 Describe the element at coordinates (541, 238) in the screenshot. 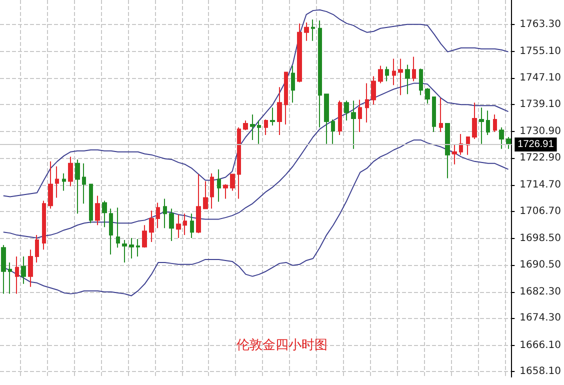

I see `y-tick-label: 1698.50` at that location.